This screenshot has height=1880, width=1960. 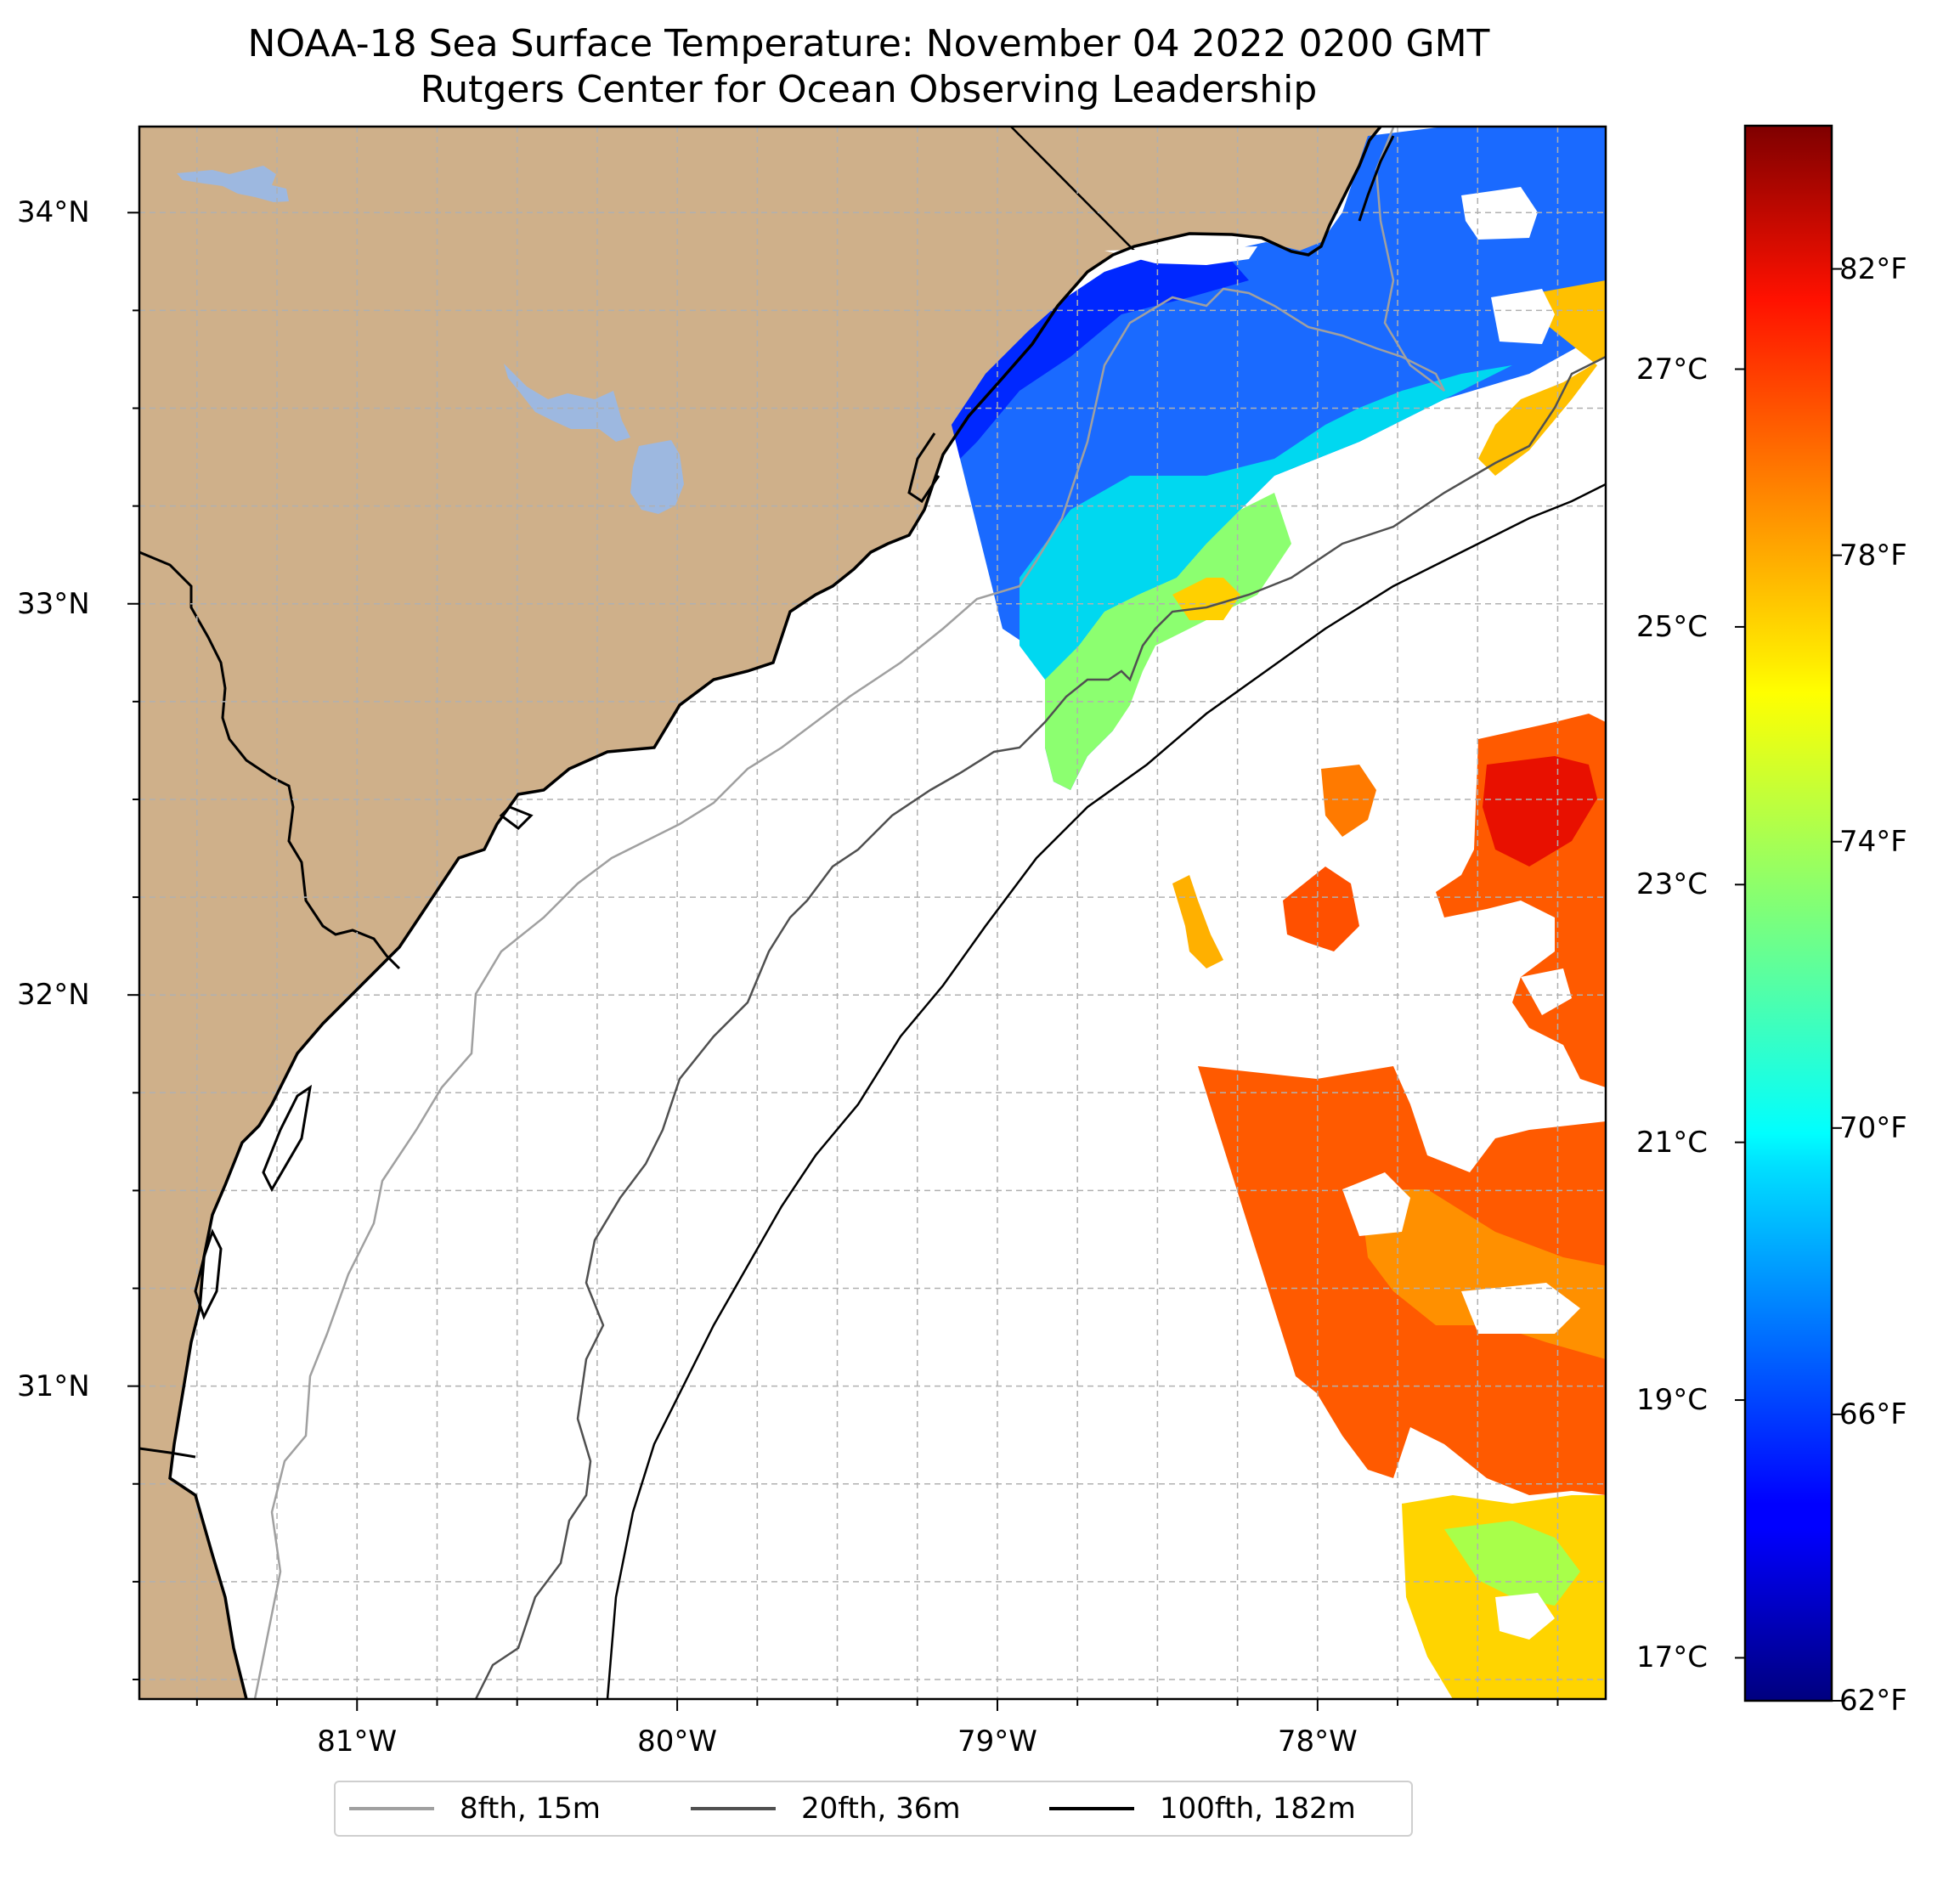 I want to click on legend-item-20fth: 20fth, 36m, so click(x=826, y=1809).